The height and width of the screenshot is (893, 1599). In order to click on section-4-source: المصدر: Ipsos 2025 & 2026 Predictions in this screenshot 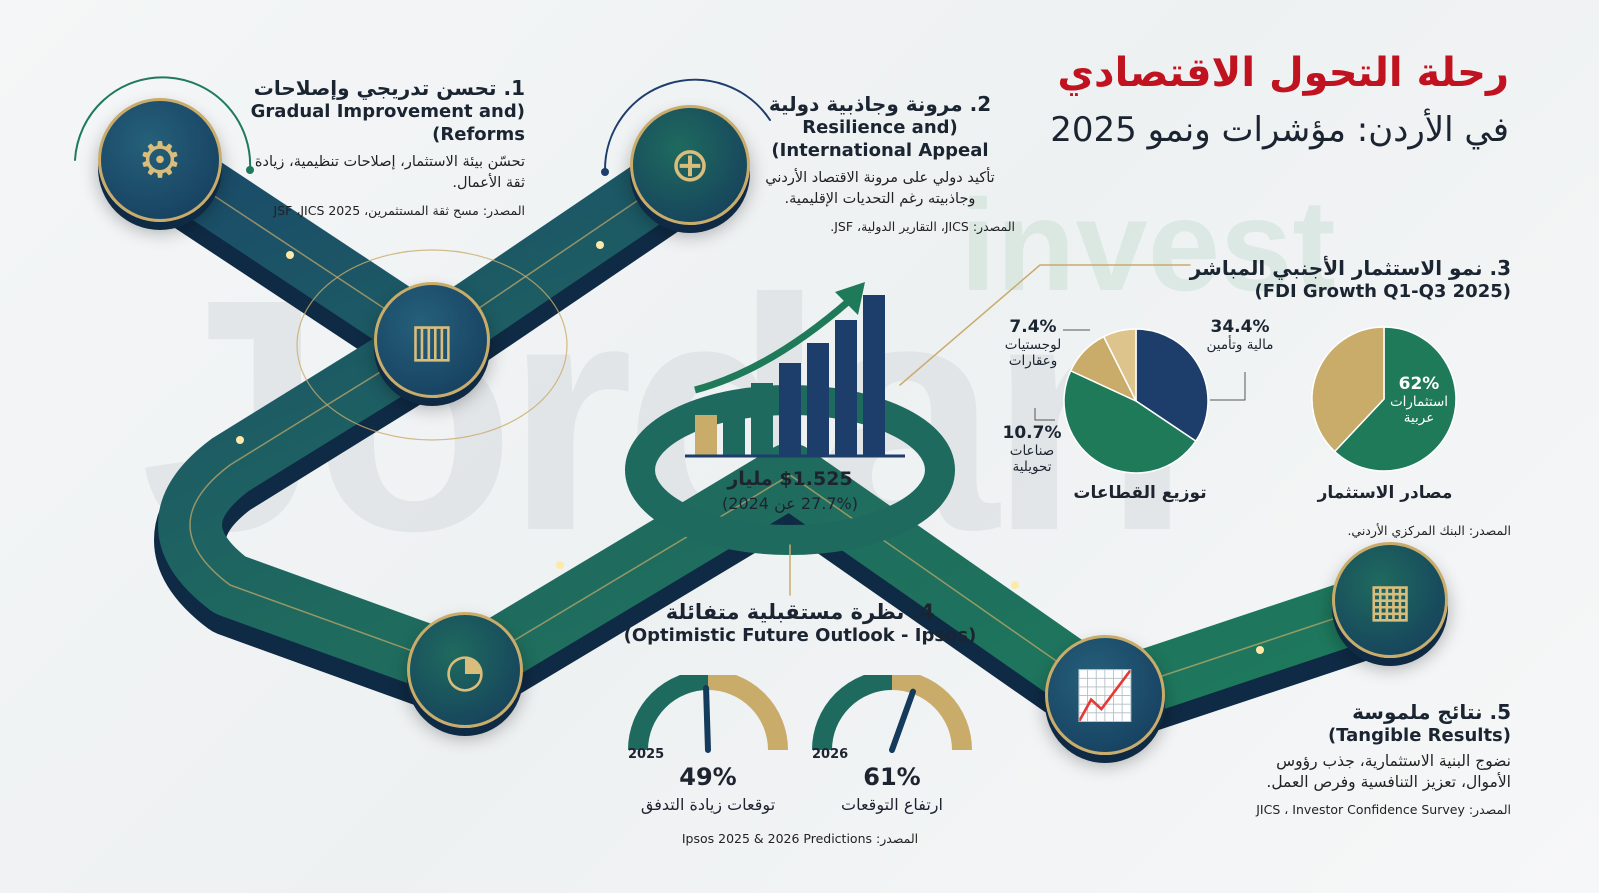, I will do `click(800, 838)`.